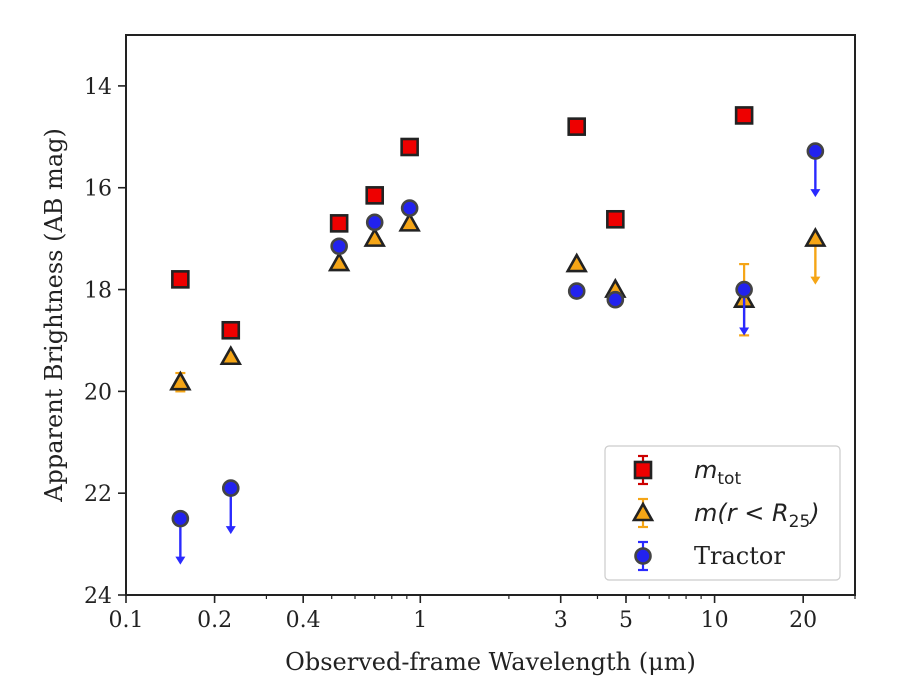 Image resolution: width=900 pixels, height=700 pixels. What do you see at coordinates (561, 620) in the screenshot?
I see `x-tick-label: 3` at bounding box center [561, 620].